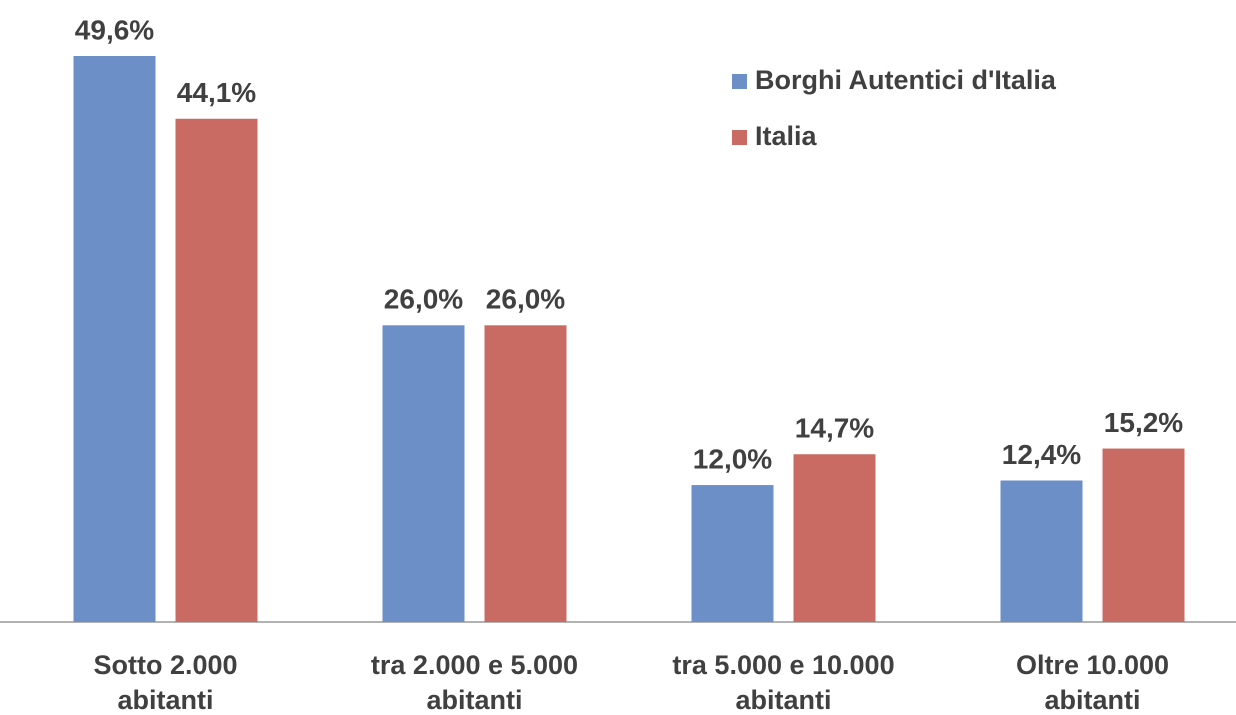 This screenshot has width=1236, height=715. I want to click on x-tick-label: tra 2.000 e 5.000 abitanti, so click(474, 682).